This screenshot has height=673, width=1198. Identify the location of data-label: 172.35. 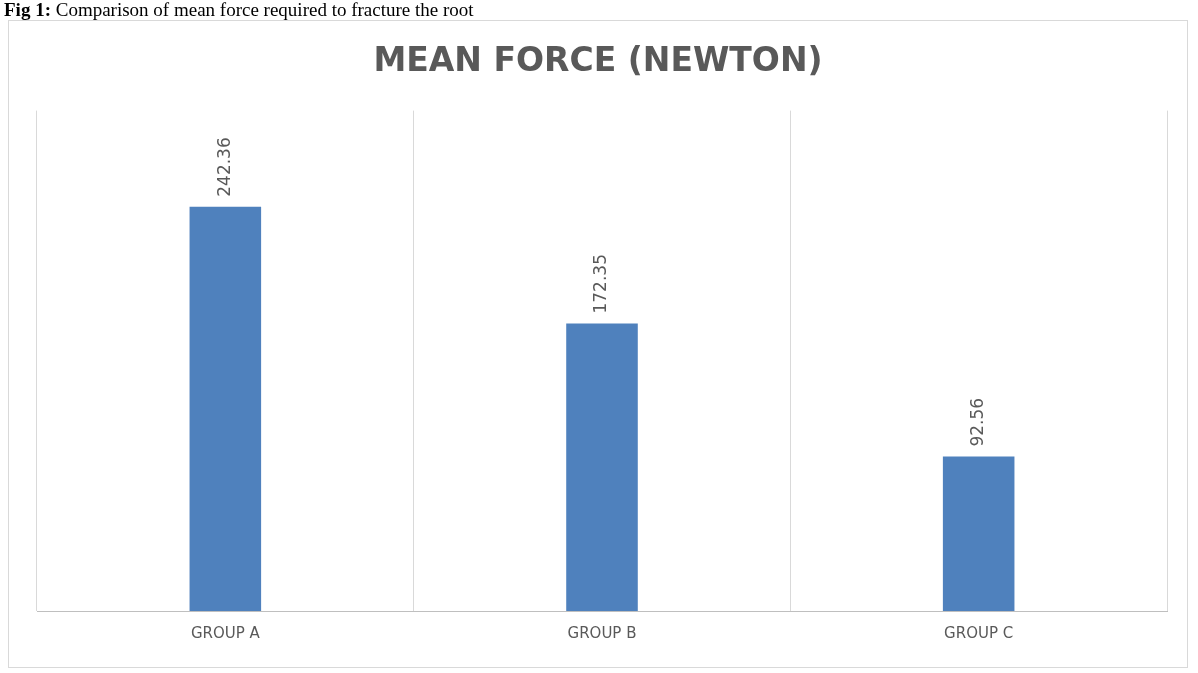
(600, 284).